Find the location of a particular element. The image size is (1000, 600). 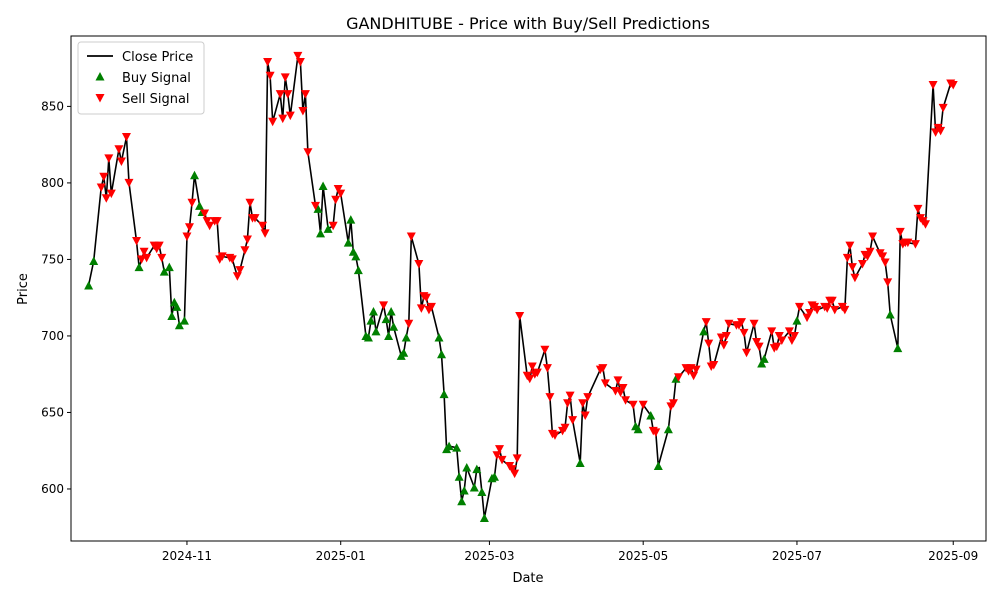

x-tick-label: 2025-05 is located at coordinates (643, 556).